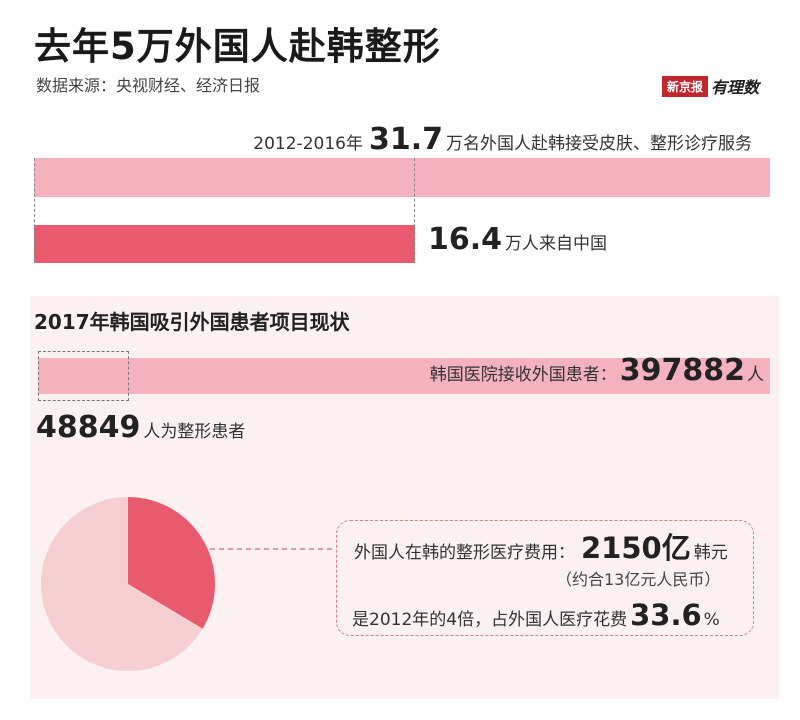 The image size is (800, 720). I want to click on pie-slices, so click(127, 584).